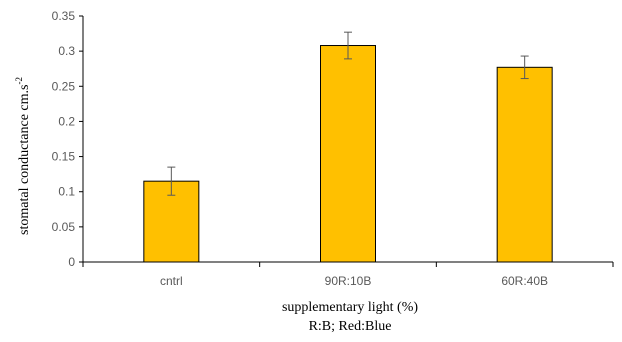 This screenshot has height=342, width=622. I want to click on y-axis-ticks: 0 0.05 0.1 0.15 0.2 0.25 0.3 0.35, so click(67, 139).